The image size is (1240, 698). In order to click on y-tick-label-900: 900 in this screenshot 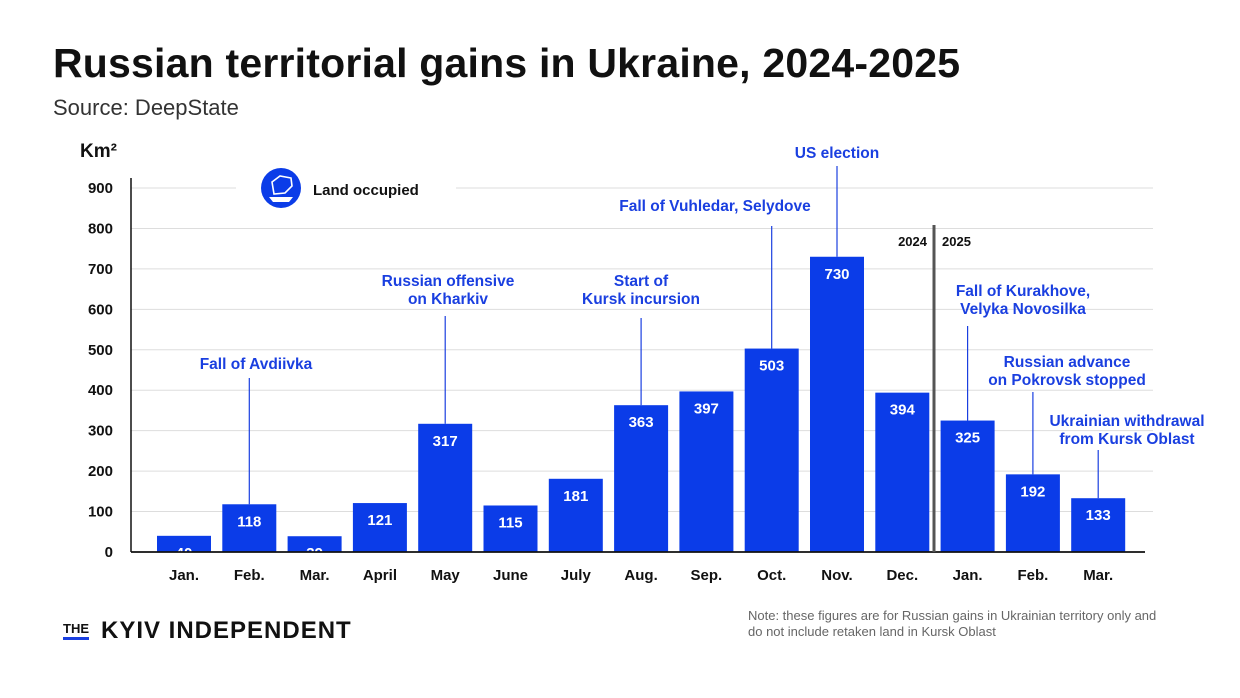, I will do `click(100, 188)`.